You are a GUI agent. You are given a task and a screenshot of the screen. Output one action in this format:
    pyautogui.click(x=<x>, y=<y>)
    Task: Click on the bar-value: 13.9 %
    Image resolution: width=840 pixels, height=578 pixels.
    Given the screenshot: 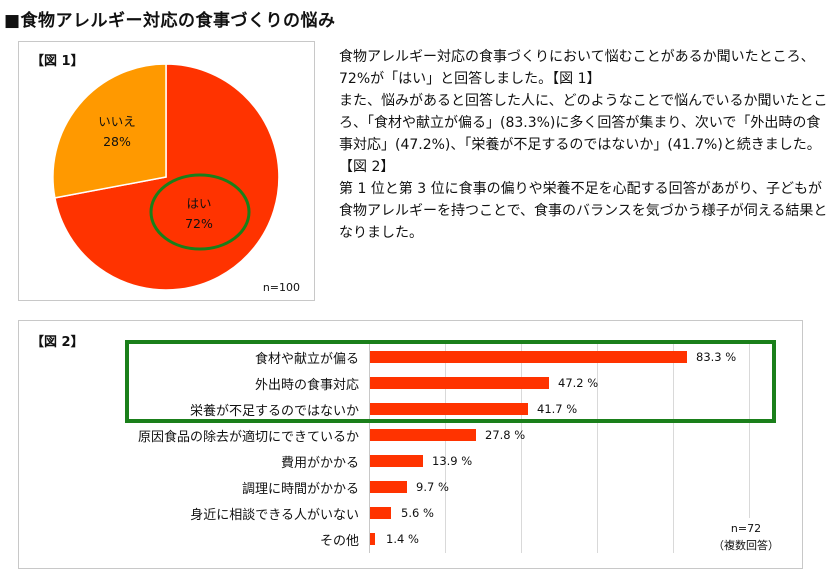 What is the action you would take?
    pyautogui.click(x=452, y=461)
    